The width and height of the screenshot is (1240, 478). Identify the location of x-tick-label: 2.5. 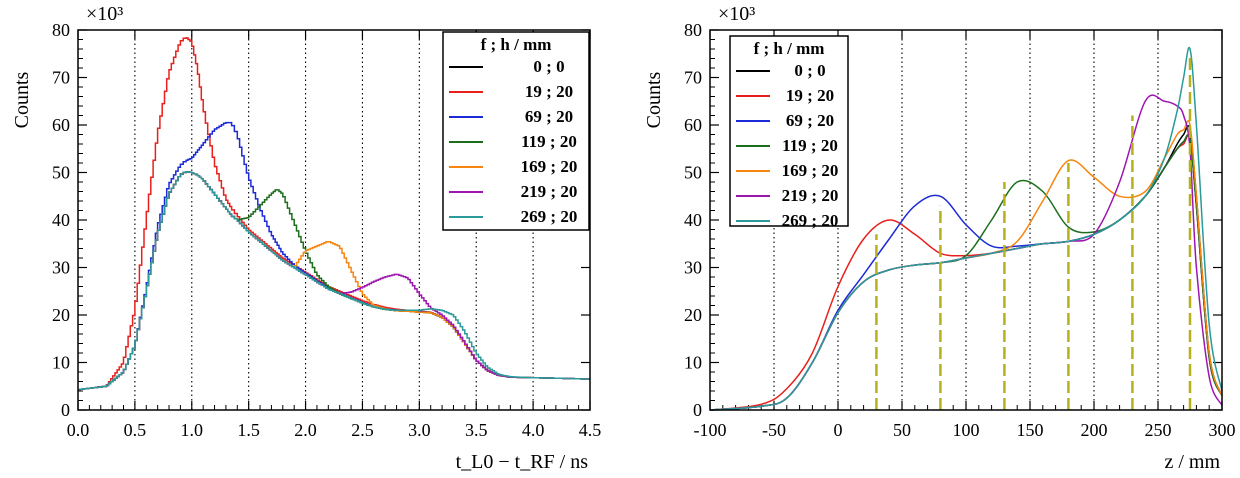
(362, 430).